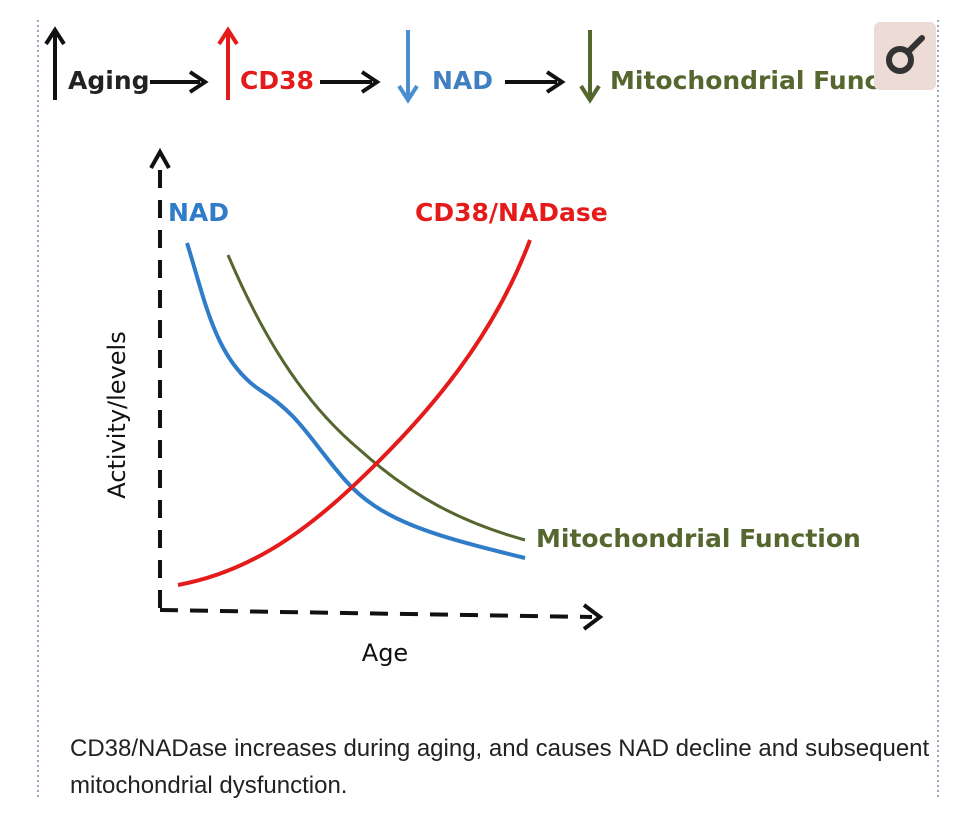  Describe the element at coordinates (277, 80) in the screenshot. I see `header-step: CD38` at that location.